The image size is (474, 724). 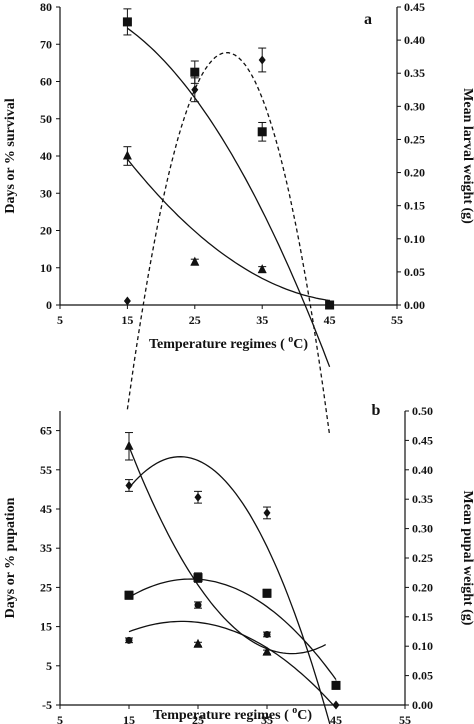 I want to click on y-tick-label: 40, so click(x=46, y=156).